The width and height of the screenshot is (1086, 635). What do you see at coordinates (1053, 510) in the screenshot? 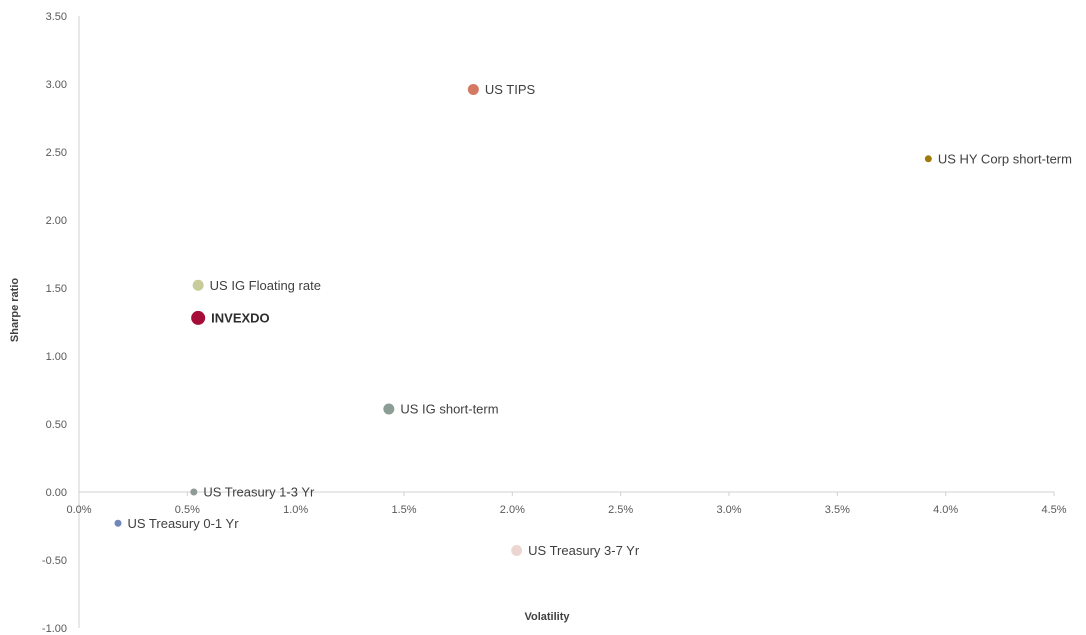
I see `x-tick-label: 4.5%` at bounding box center [1053, 510].